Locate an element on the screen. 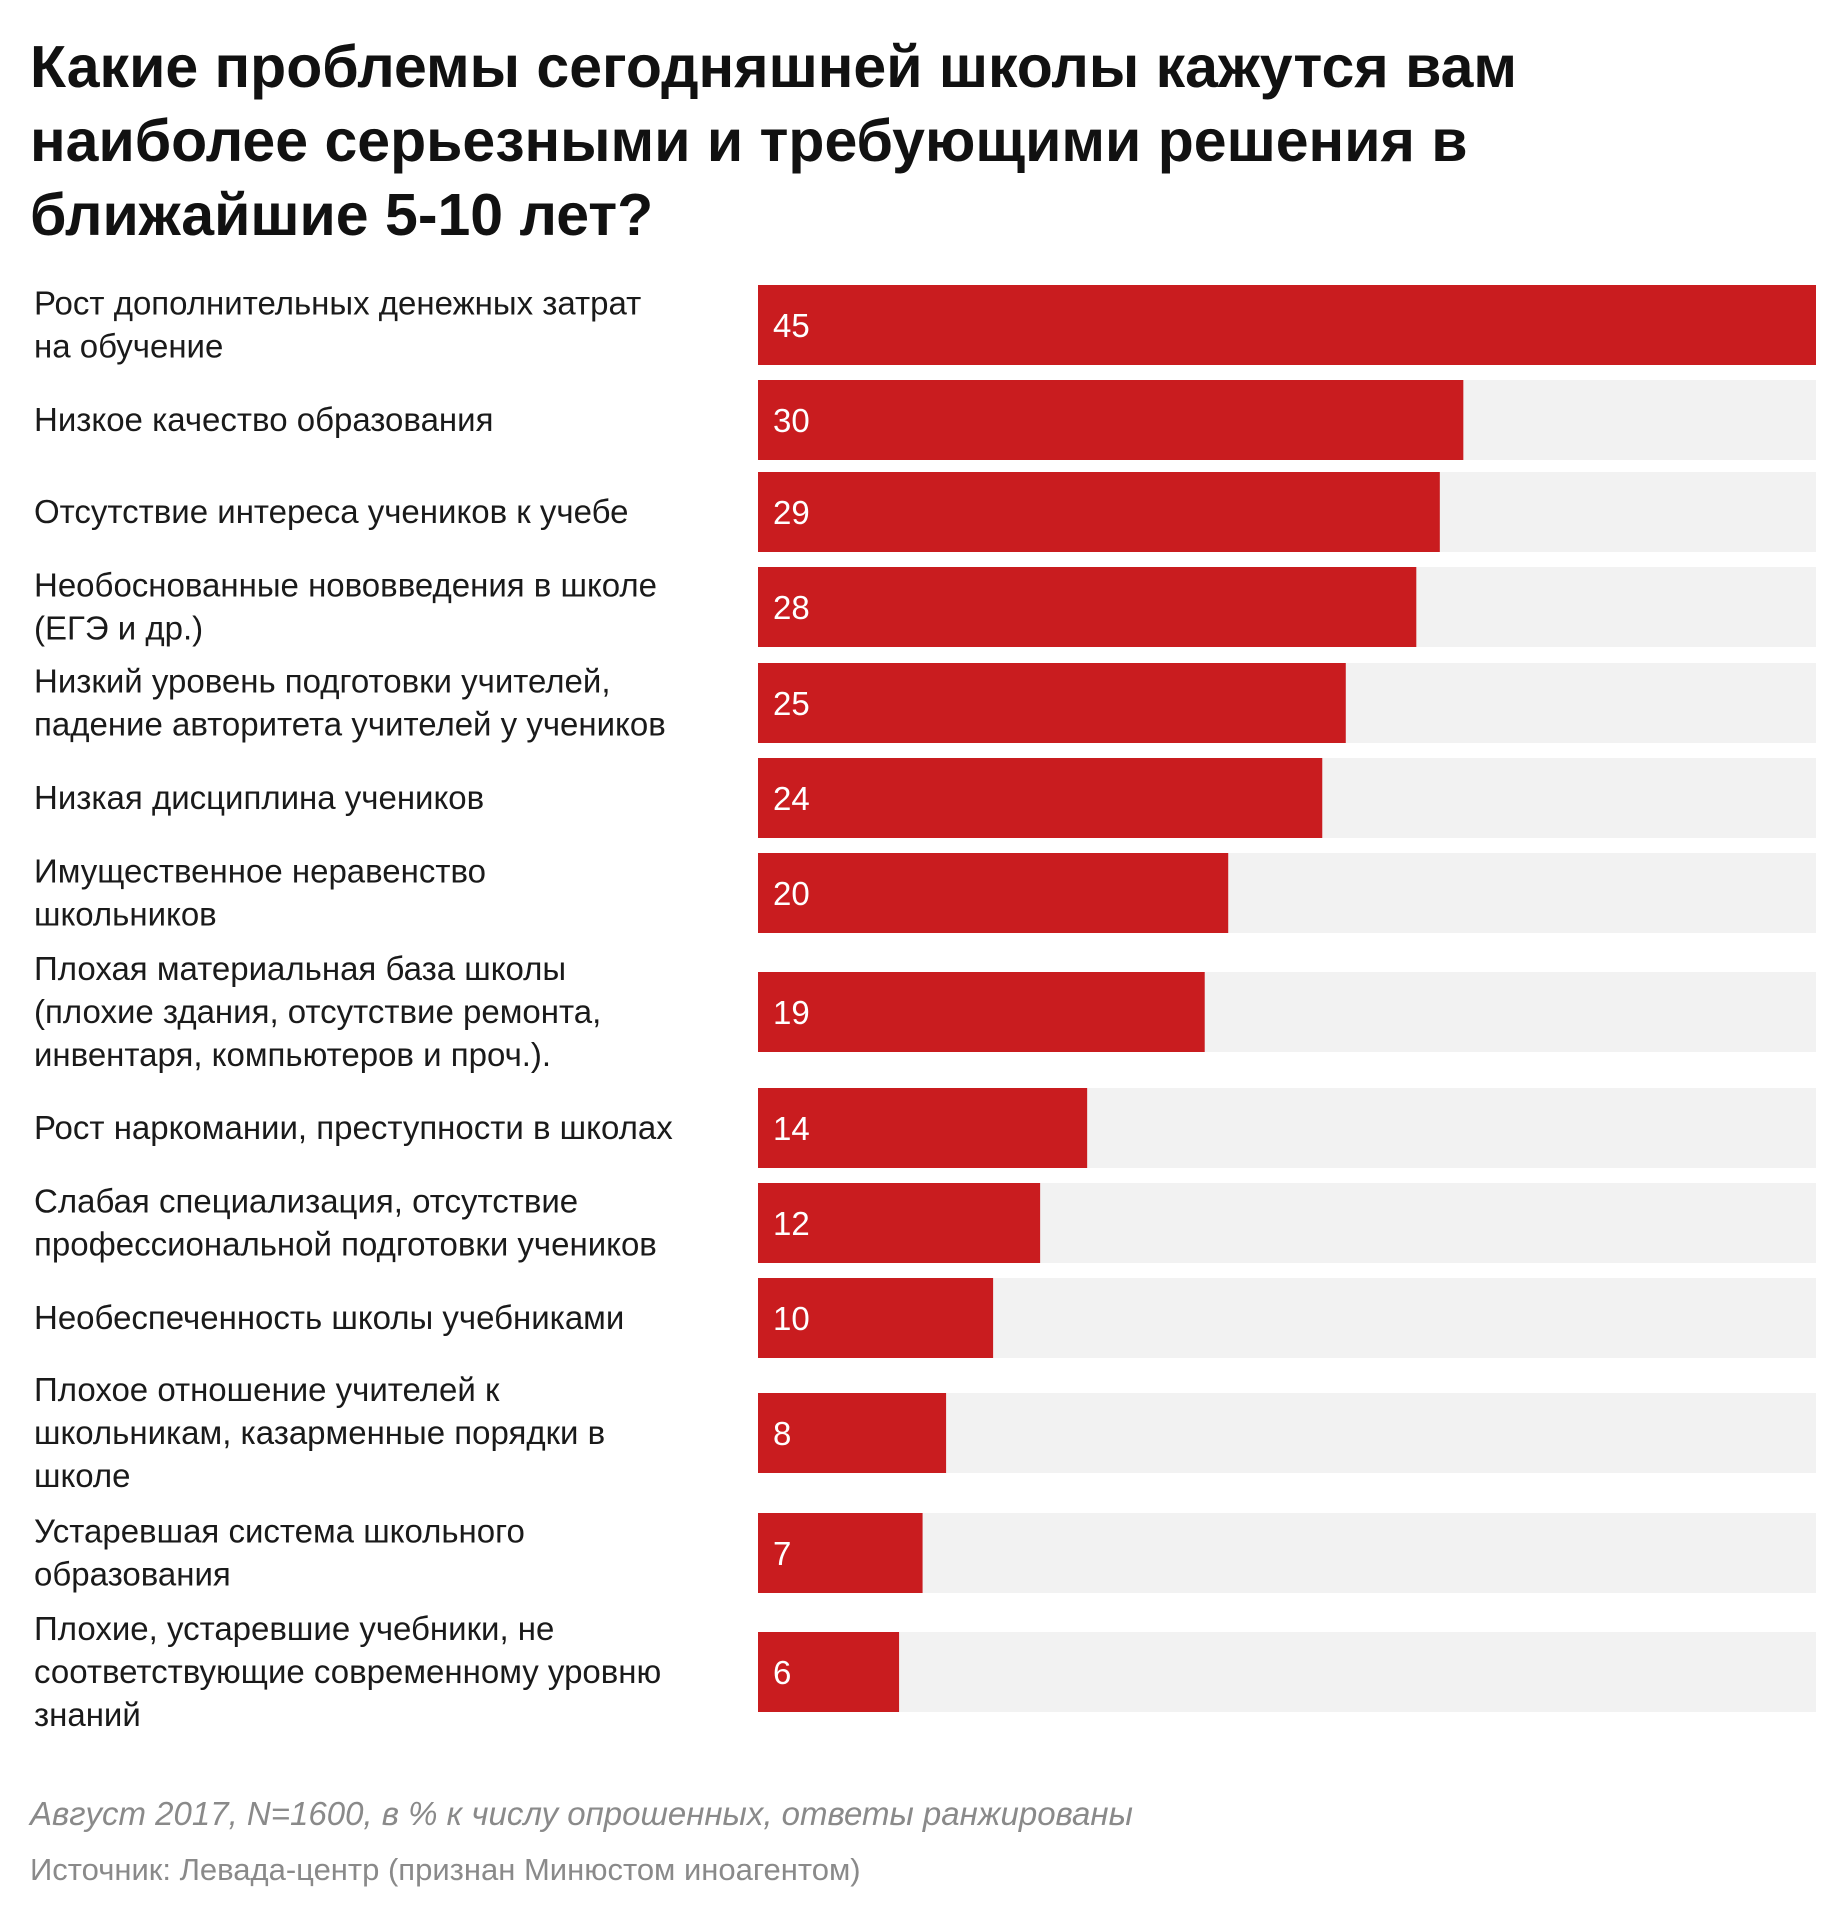 The image size is (1840, 1920). category-label-line: падение авторитета учителей у учеников is located at coordinates (350, 724).